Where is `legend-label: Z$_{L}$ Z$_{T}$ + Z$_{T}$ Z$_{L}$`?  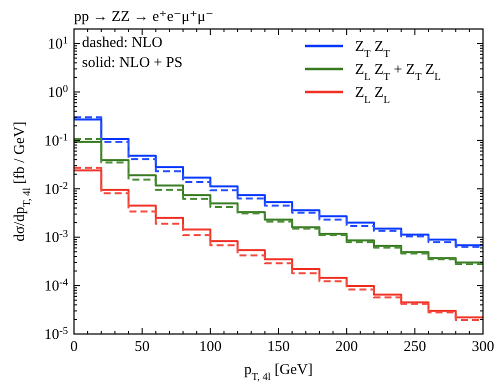 legend-label: Z$_{L}$ Z$_{T}$ + Z$_{T}$ Z$_{L}$ is located at coordinates (398, 72).